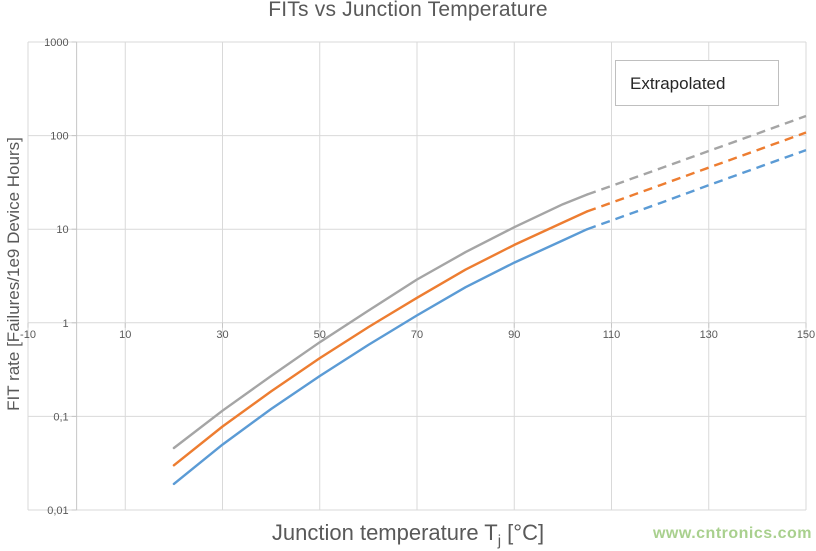  I want to click on x-tick-label: 50, so click(320, 335).